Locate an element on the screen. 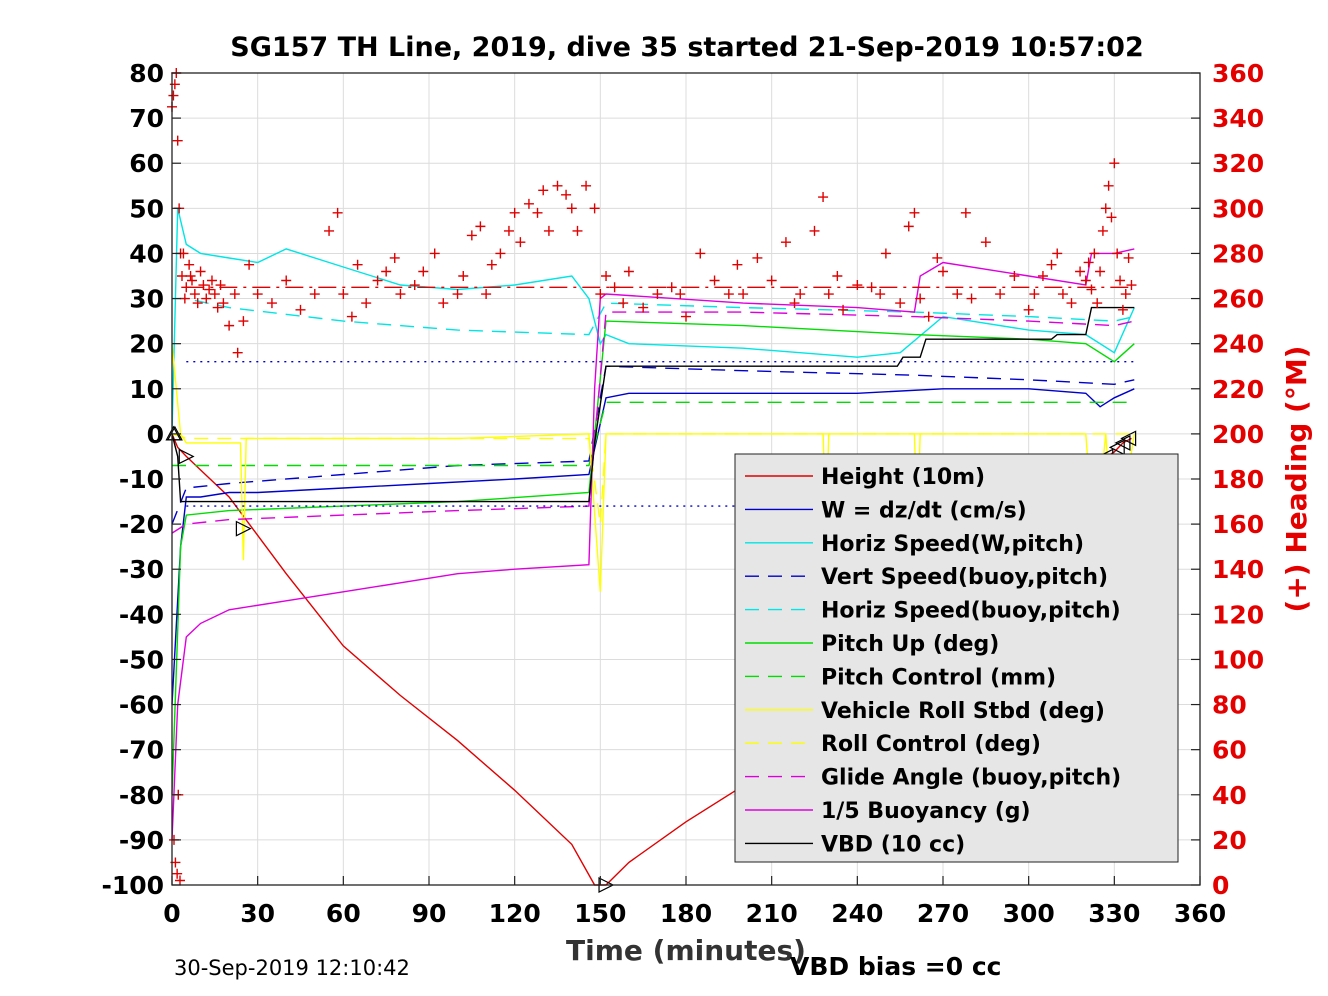  tick-label-right: 240 is located at coordinates (1238, 344).